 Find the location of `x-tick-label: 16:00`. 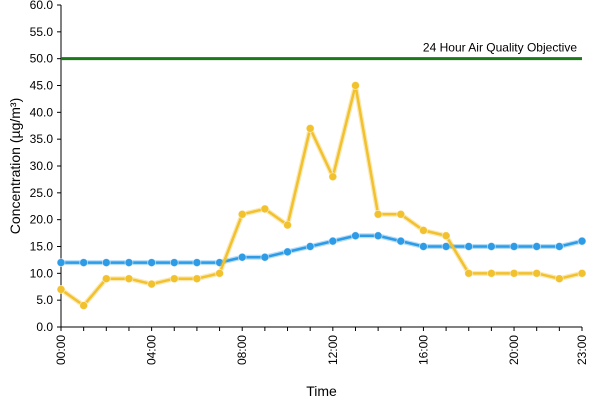

x-tick-label: 16:00 is located at coordinates (423, 350).